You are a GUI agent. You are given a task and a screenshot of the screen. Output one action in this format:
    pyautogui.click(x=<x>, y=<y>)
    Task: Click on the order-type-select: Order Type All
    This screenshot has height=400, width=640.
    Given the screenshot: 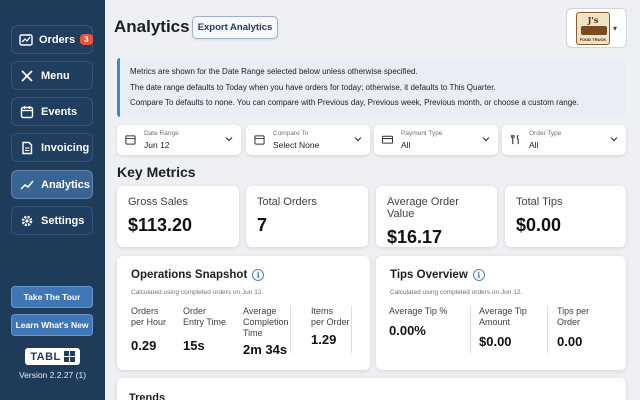 What is the action you would take?
    pyautogui.click(x=564, y=140)
    